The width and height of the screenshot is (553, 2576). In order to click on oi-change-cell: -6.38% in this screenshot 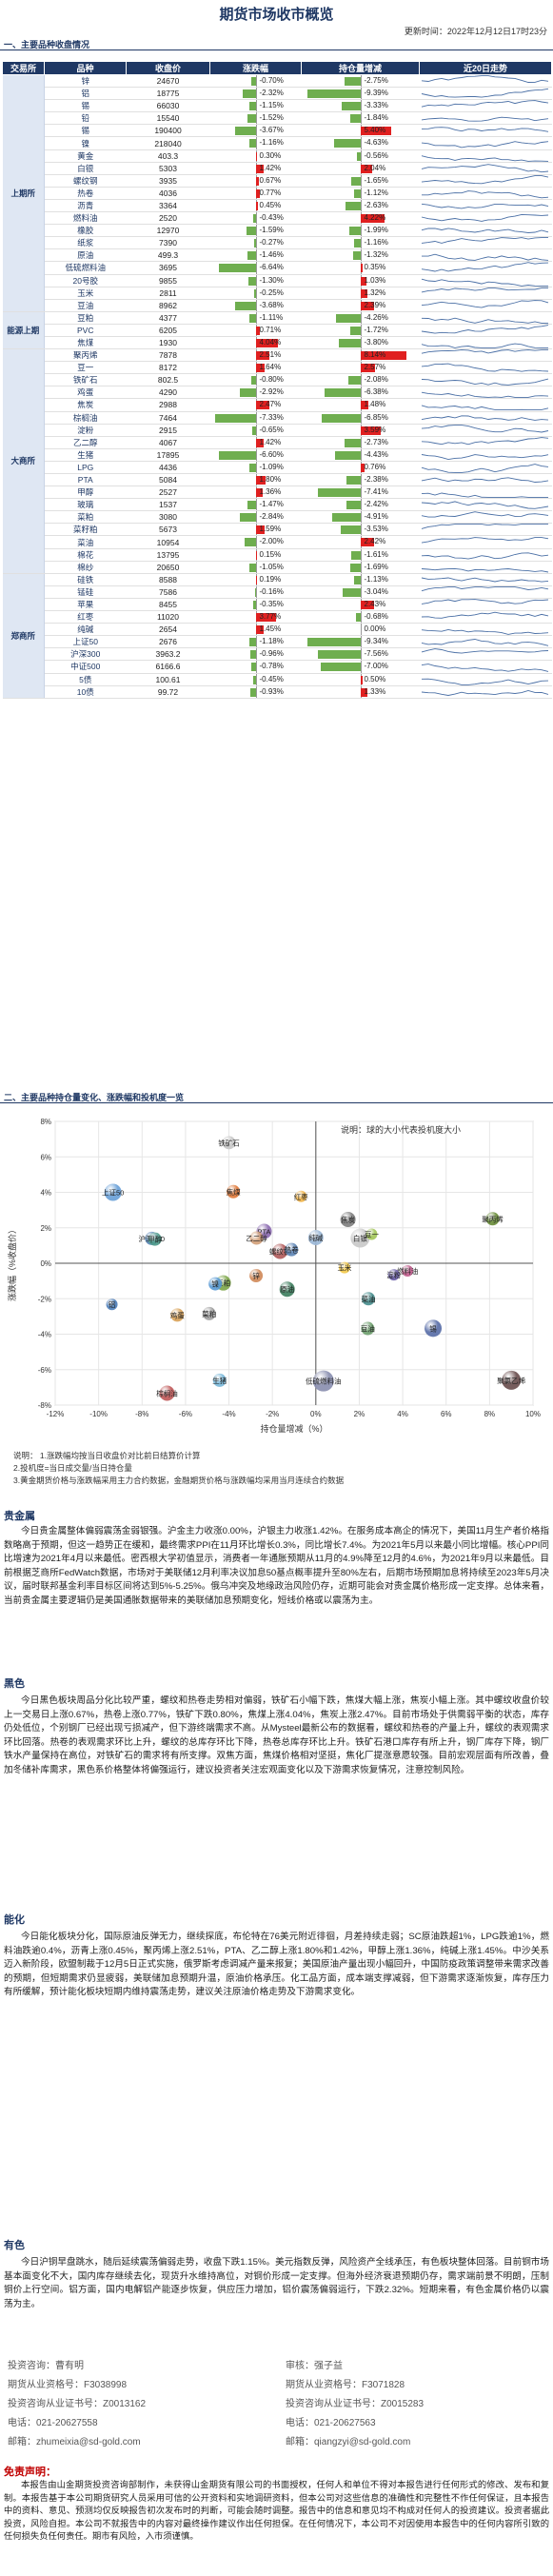, I will do `click(360, 393)`.